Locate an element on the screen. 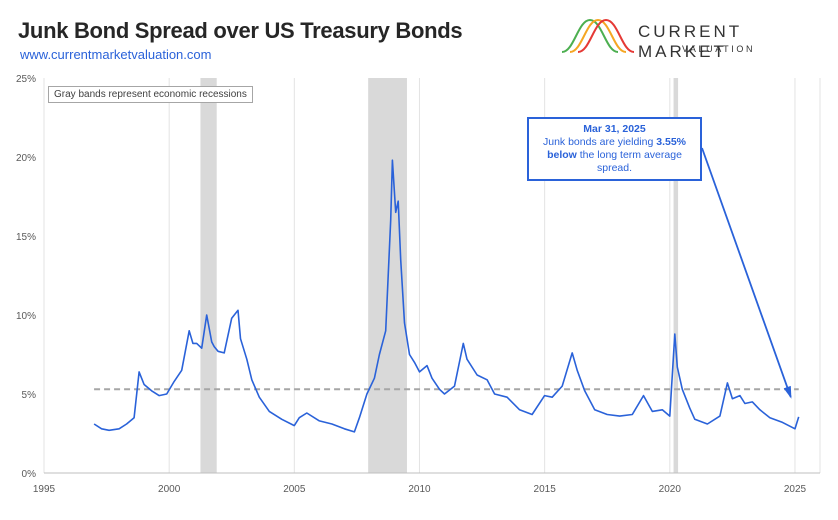  y-tick-label: 20% is located at coordinates (26, 158).